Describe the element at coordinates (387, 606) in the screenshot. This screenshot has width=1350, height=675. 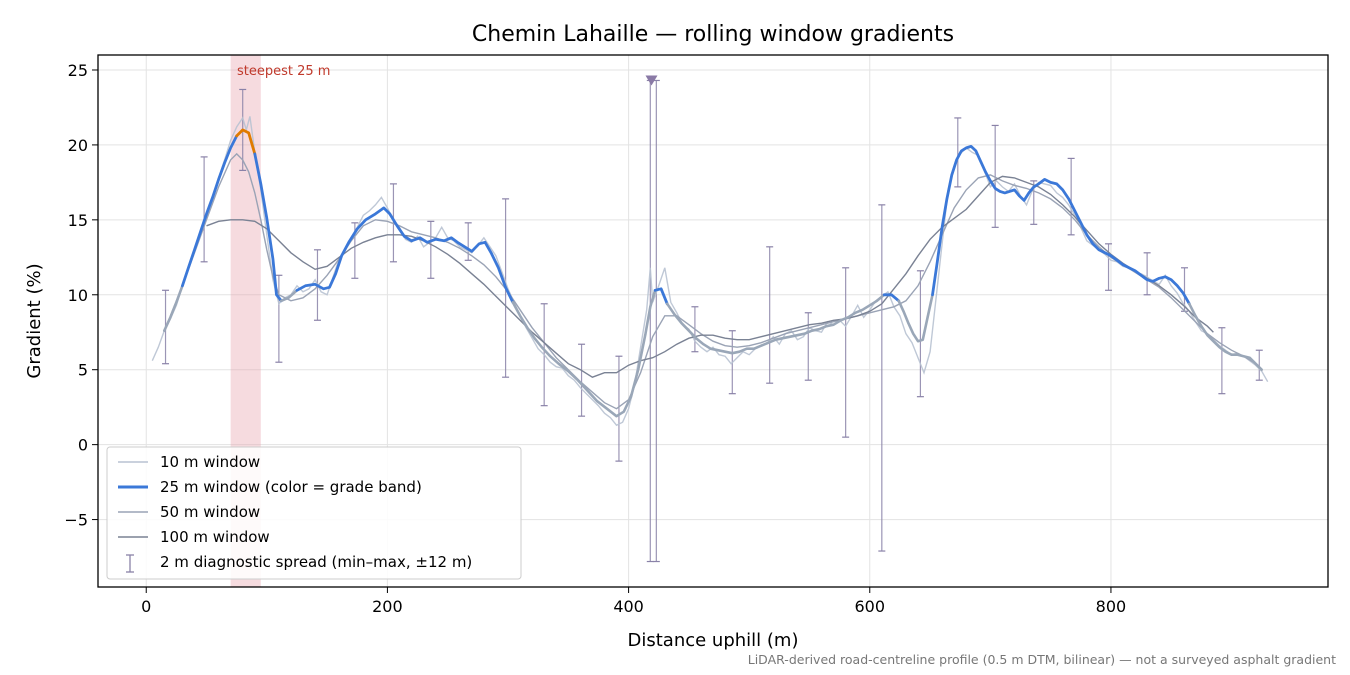
I see `x-tick-label: 200` at that location.